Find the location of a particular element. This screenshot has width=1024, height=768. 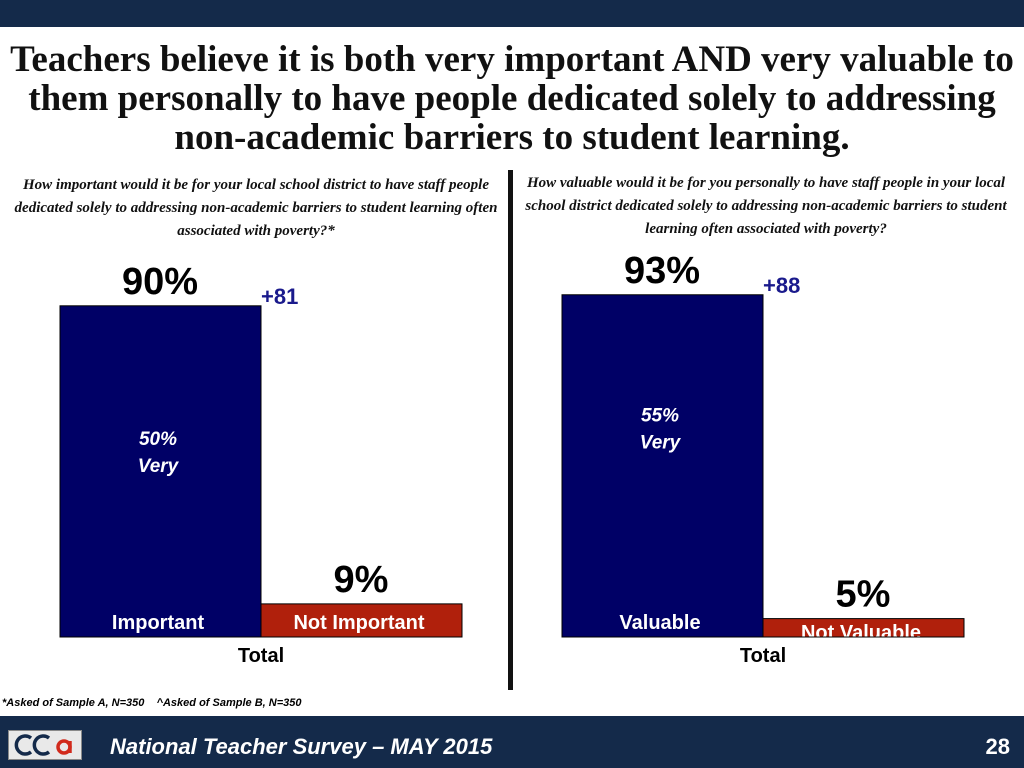

net-label: +88 is located at coordinates (781, 285).